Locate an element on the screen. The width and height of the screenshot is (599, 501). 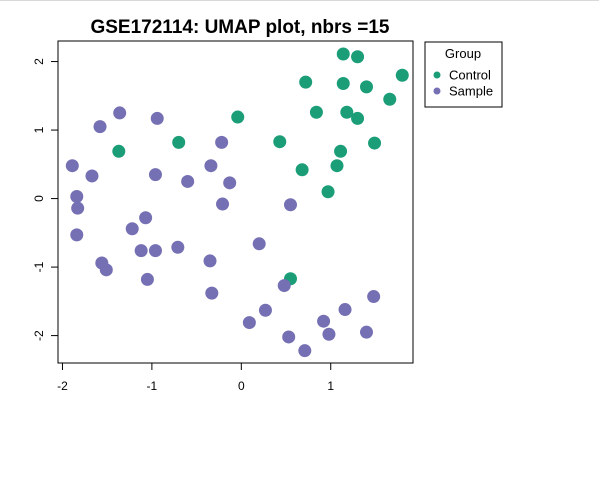
x-tick-label: 0 is located at coordinates (241, 386).